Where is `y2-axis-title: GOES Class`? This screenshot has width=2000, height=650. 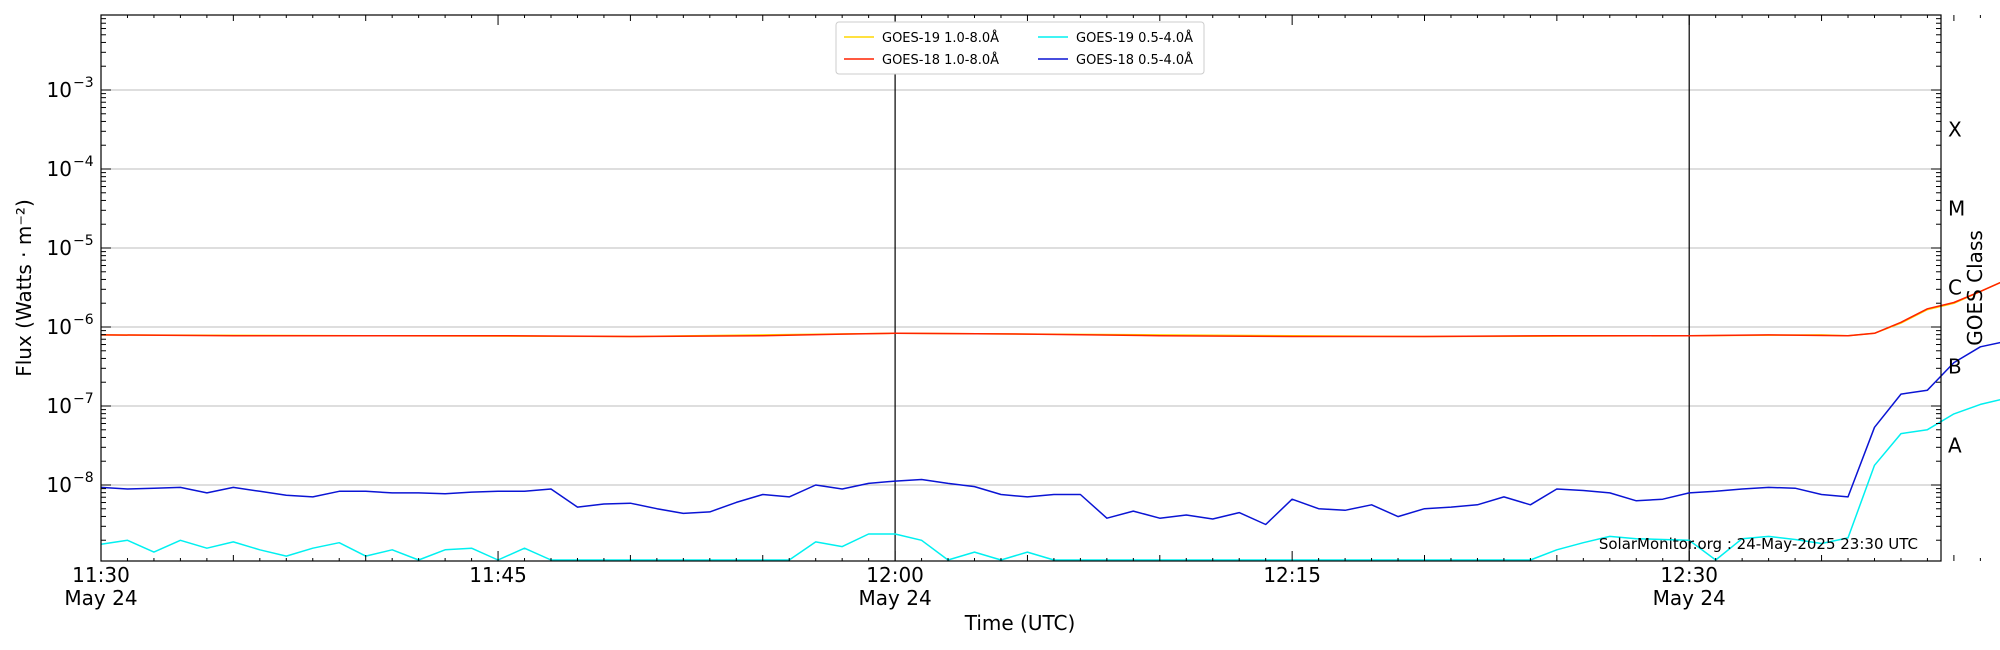 y2-axis-title: GOES Class is located at coordinates (1975, 288).